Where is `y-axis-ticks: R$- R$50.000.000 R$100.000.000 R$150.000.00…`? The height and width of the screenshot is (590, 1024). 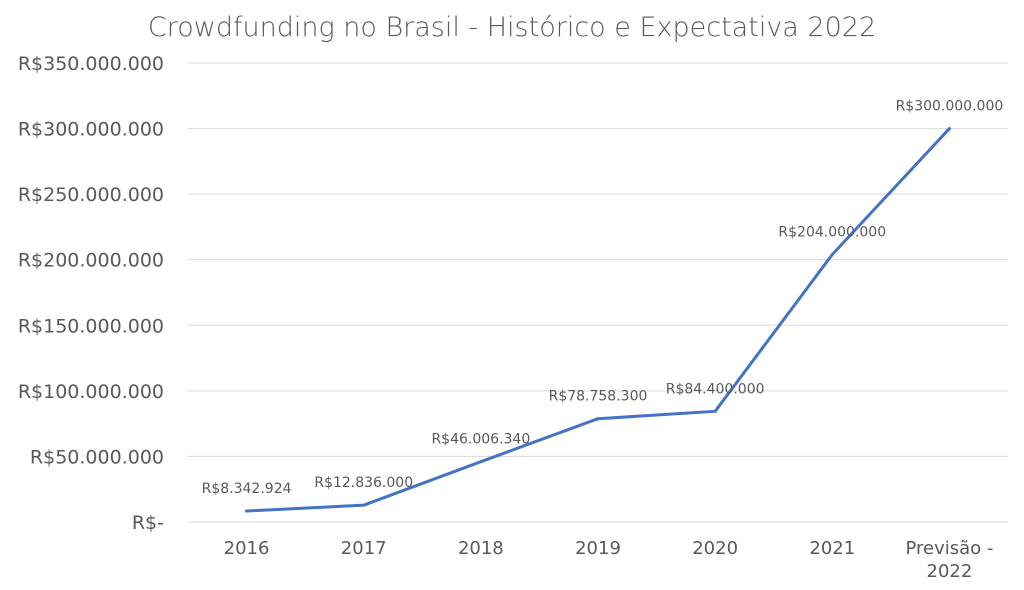
y-axis-ticks: R$- R$50.000.000 R$100.000.000 R$150.000.00… is located at coordinates (91, 293).